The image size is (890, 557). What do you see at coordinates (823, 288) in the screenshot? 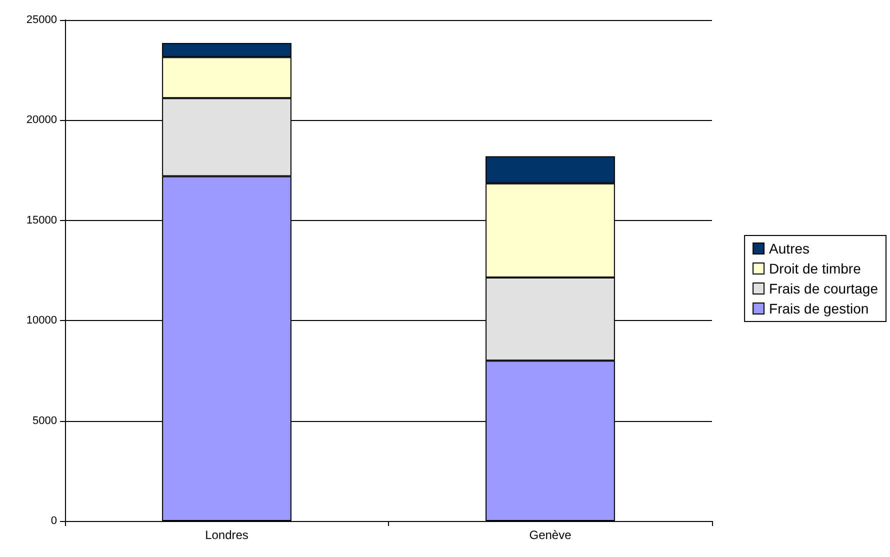
I see `legend-label: Frais de courtage` at bounding box center [823, 288].